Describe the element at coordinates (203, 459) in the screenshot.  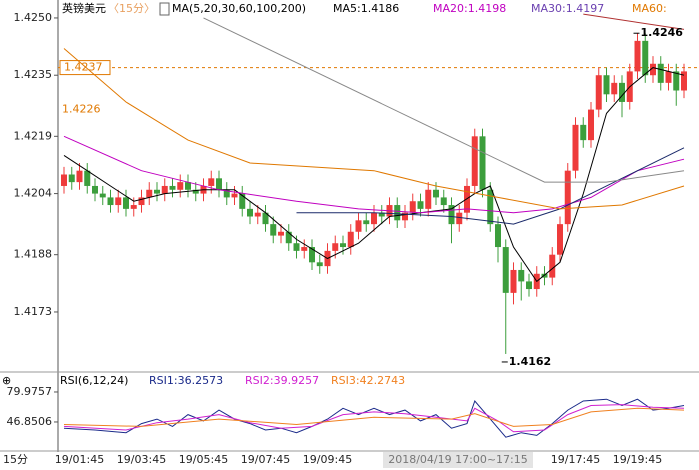
I see `x-tick-label: 19/05:45` at that location.